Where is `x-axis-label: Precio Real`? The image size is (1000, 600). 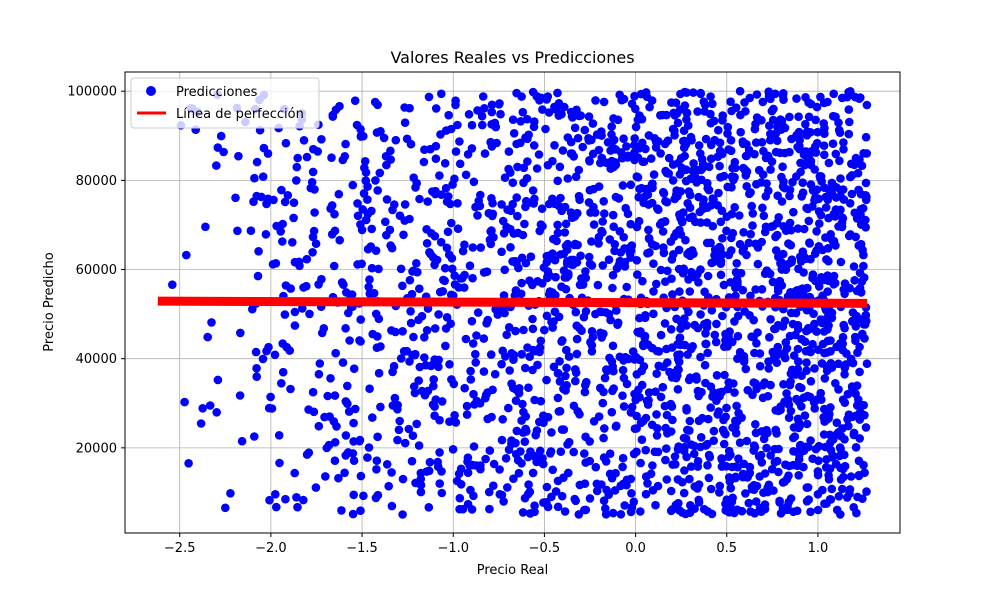
x-axis-label: Precio Real is located at coordinates (513, 570).